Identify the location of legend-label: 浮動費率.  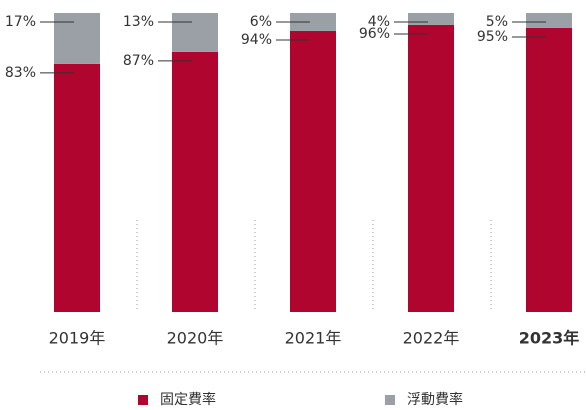
(435, 399).